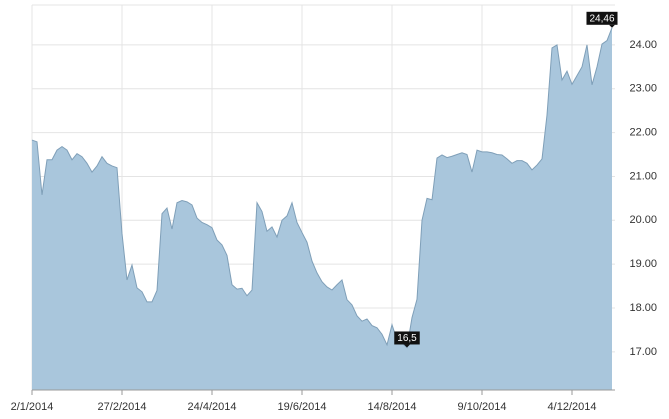 This screenshot has height=419, width=669. I want to click on flag-label: 24,46, so click(602, 19).